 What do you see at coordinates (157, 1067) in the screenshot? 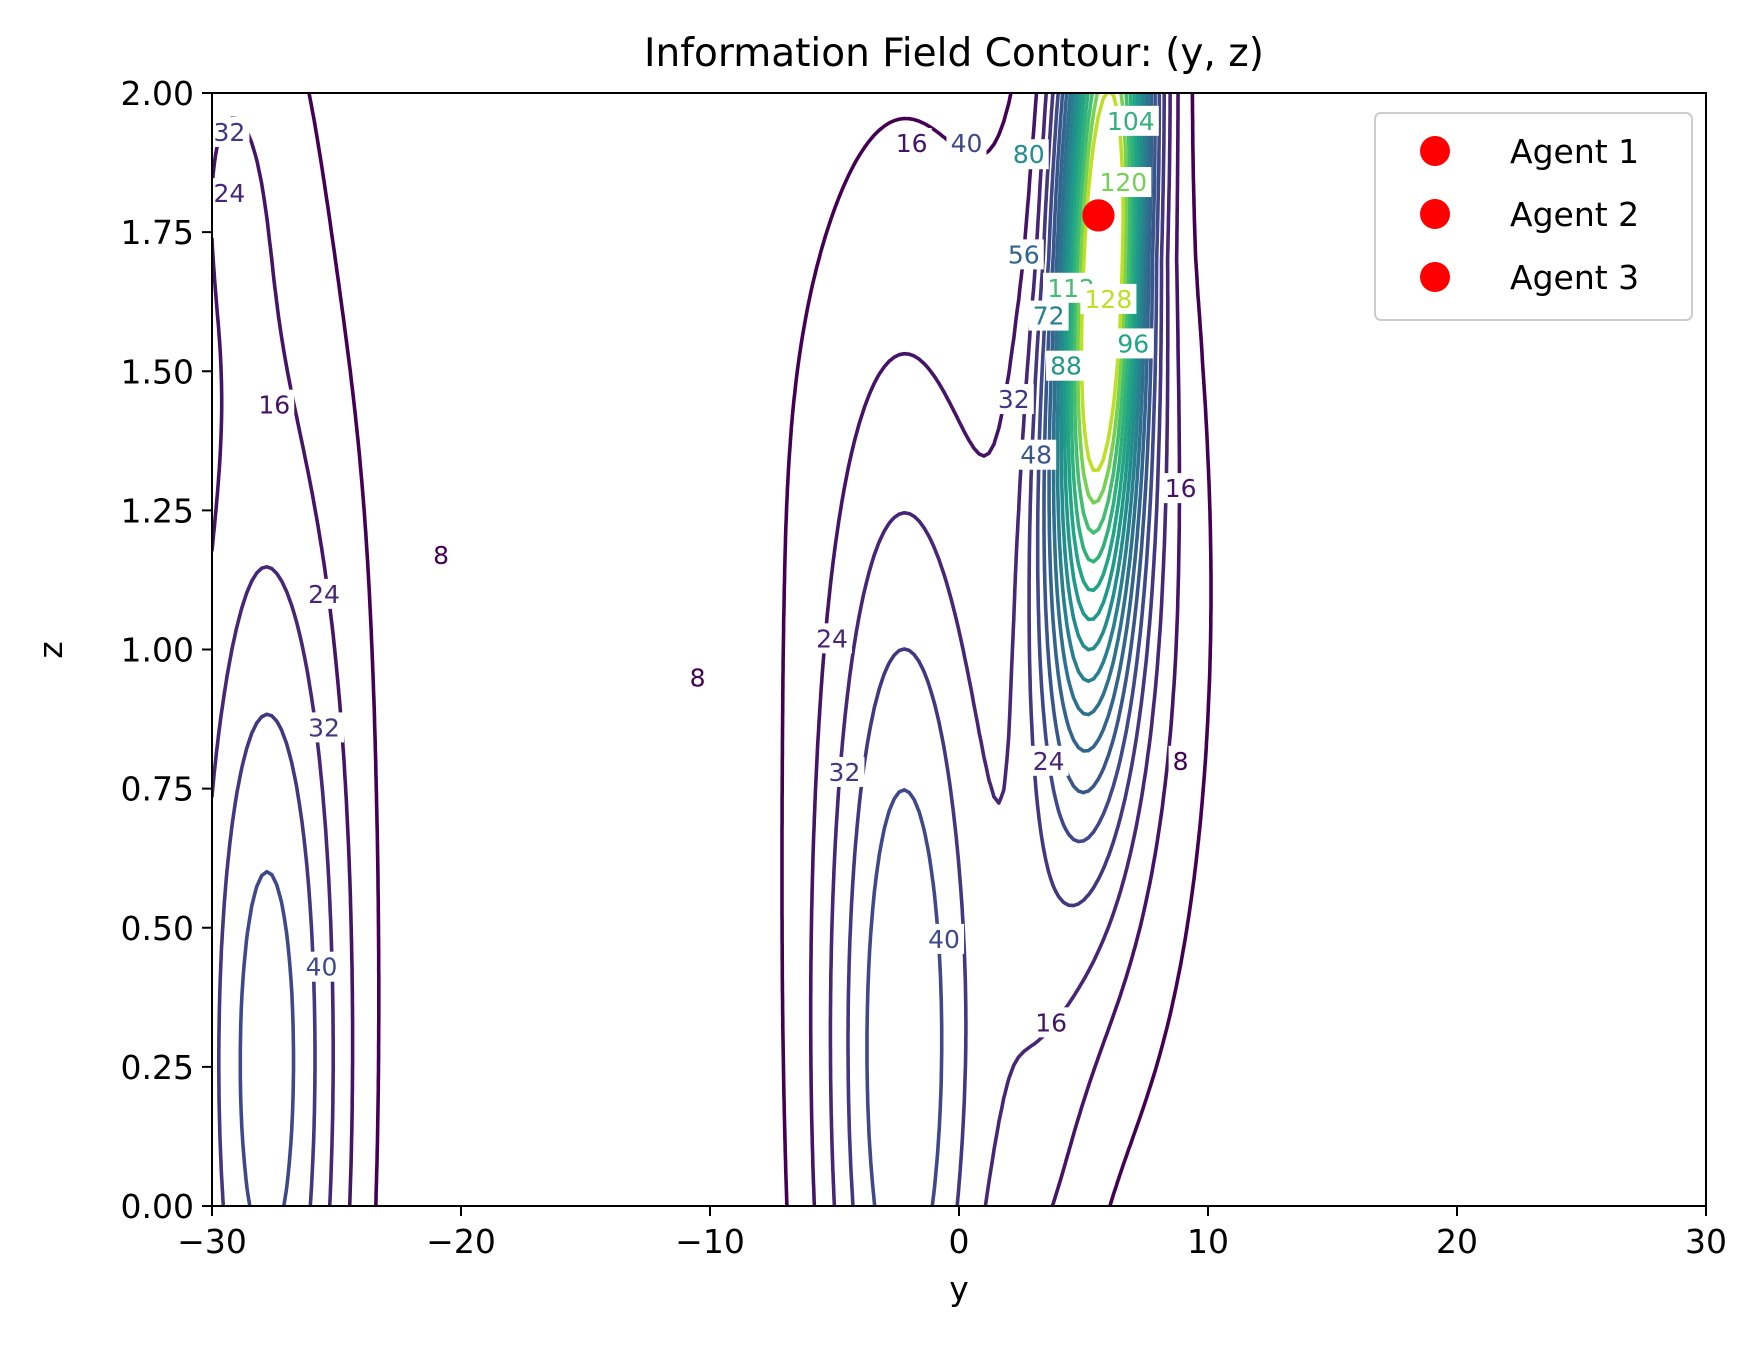
I see `y-tick-label: 0.25` at bounding box center [157, 1067].